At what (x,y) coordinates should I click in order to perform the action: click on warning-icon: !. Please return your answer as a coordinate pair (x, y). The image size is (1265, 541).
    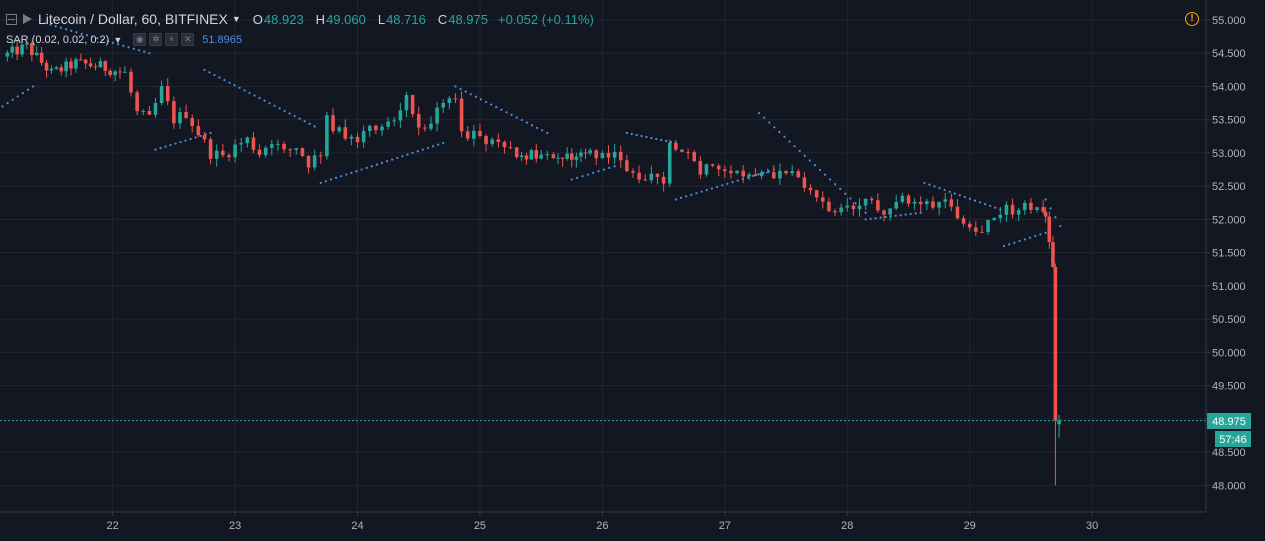
    Looking at the image, I should click on (1192, 19).